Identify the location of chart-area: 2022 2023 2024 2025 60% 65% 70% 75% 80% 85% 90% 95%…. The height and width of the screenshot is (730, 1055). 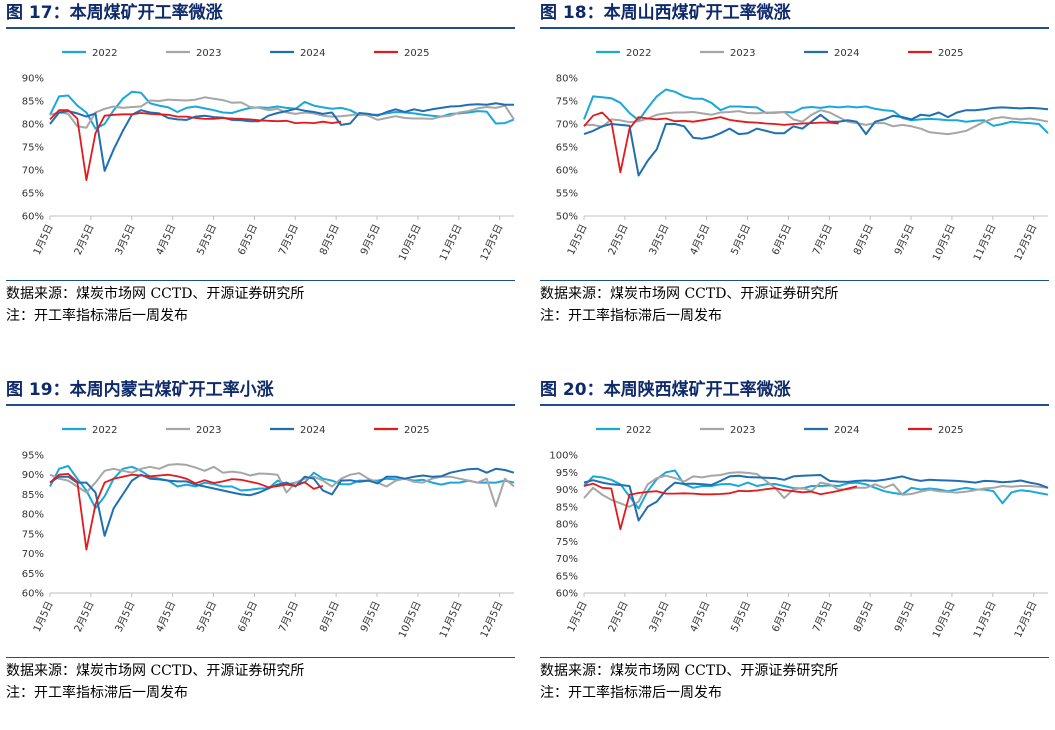
(799, 532).